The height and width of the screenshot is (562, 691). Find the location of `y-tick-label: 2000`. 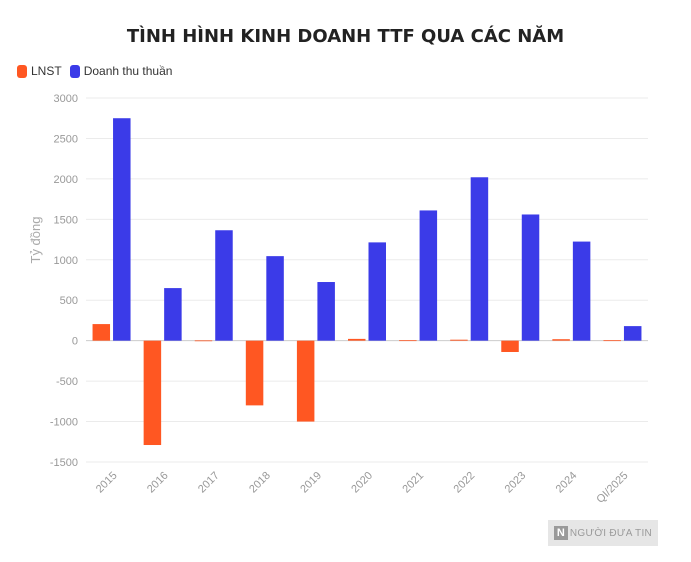

y-tick-label: 2000 is located at coordinates (66, 180).